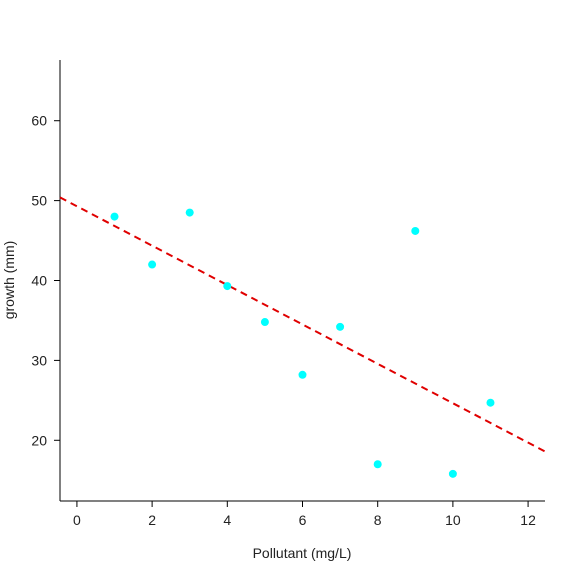 The width and height of the screenshot is (576, 576). I want to click on x-tick-label: 4, so click(227, 520).